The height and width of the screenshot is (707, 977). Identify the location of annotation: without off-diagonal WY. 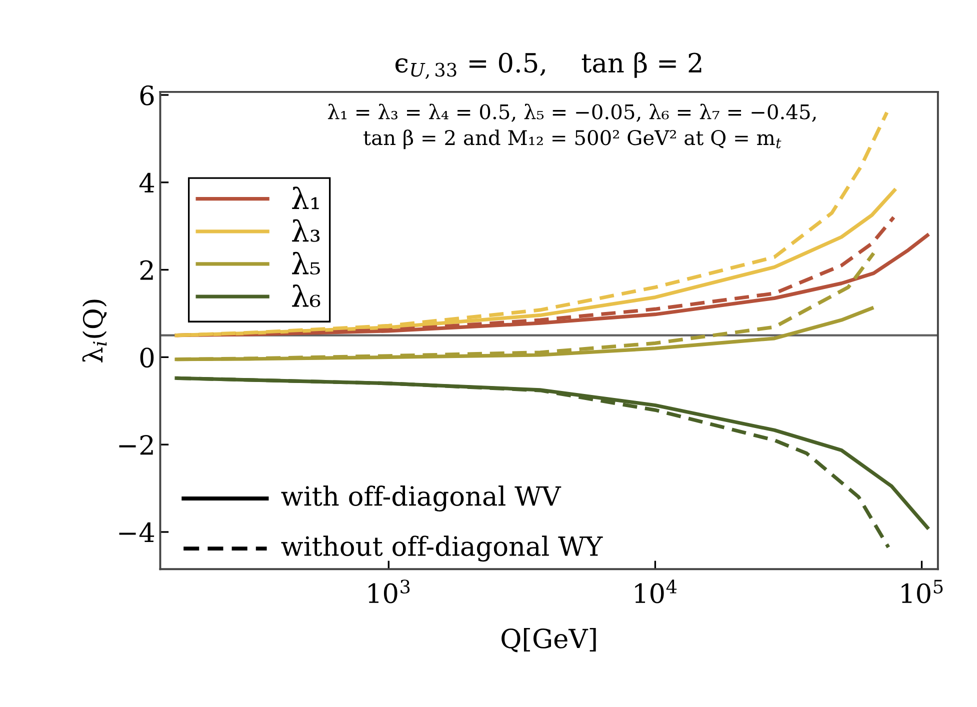
(442, 549).